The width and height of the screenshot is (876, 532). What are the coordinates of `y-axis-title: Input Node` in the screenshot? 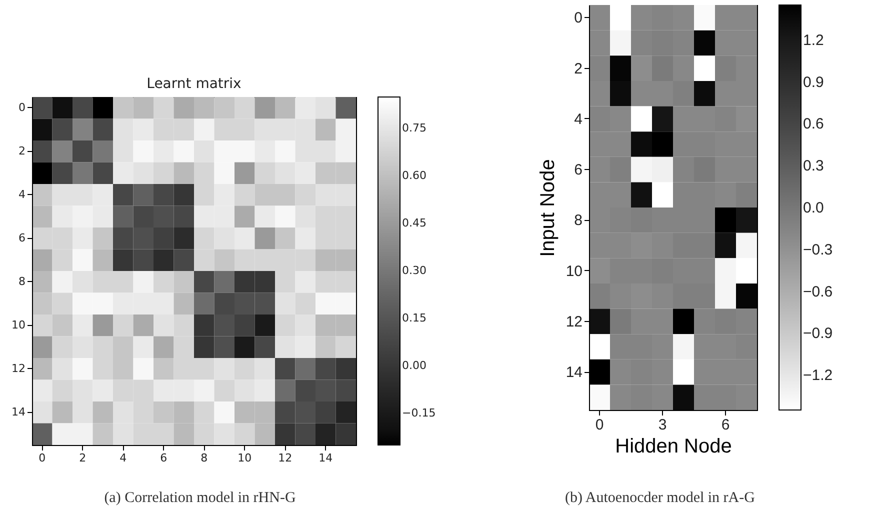 It's located at (547, 208).